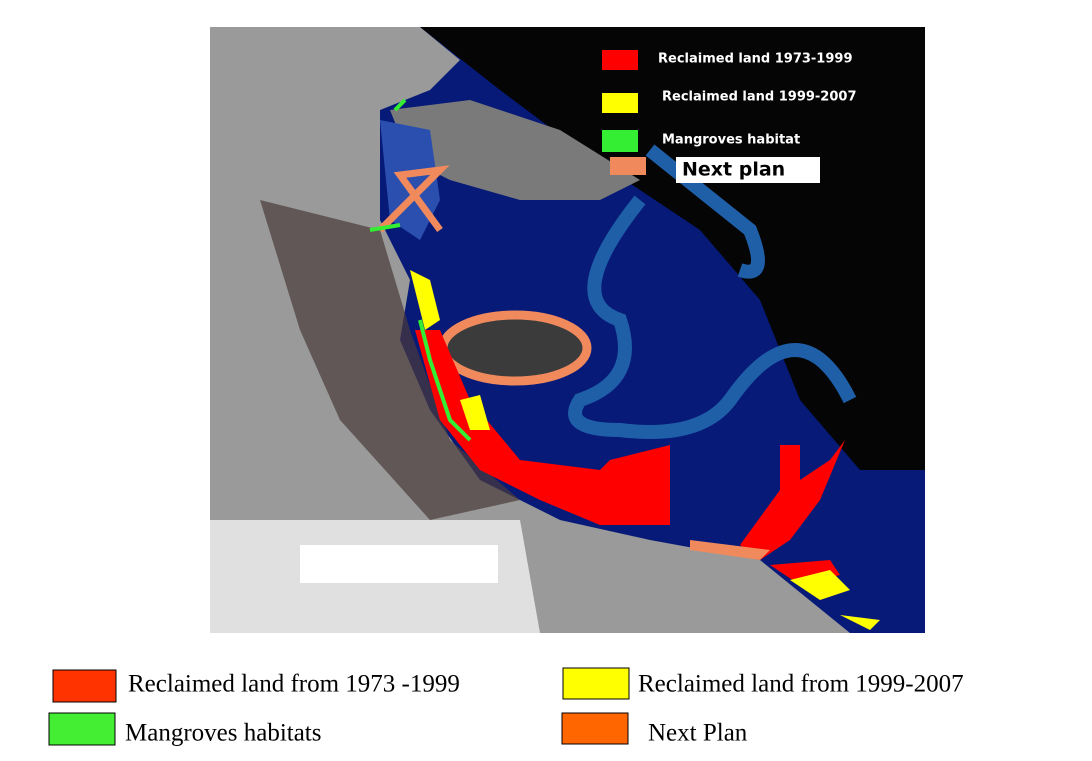 This screenshot has height=761, width=1092. I want to click on mangroves, so click(420, 270).